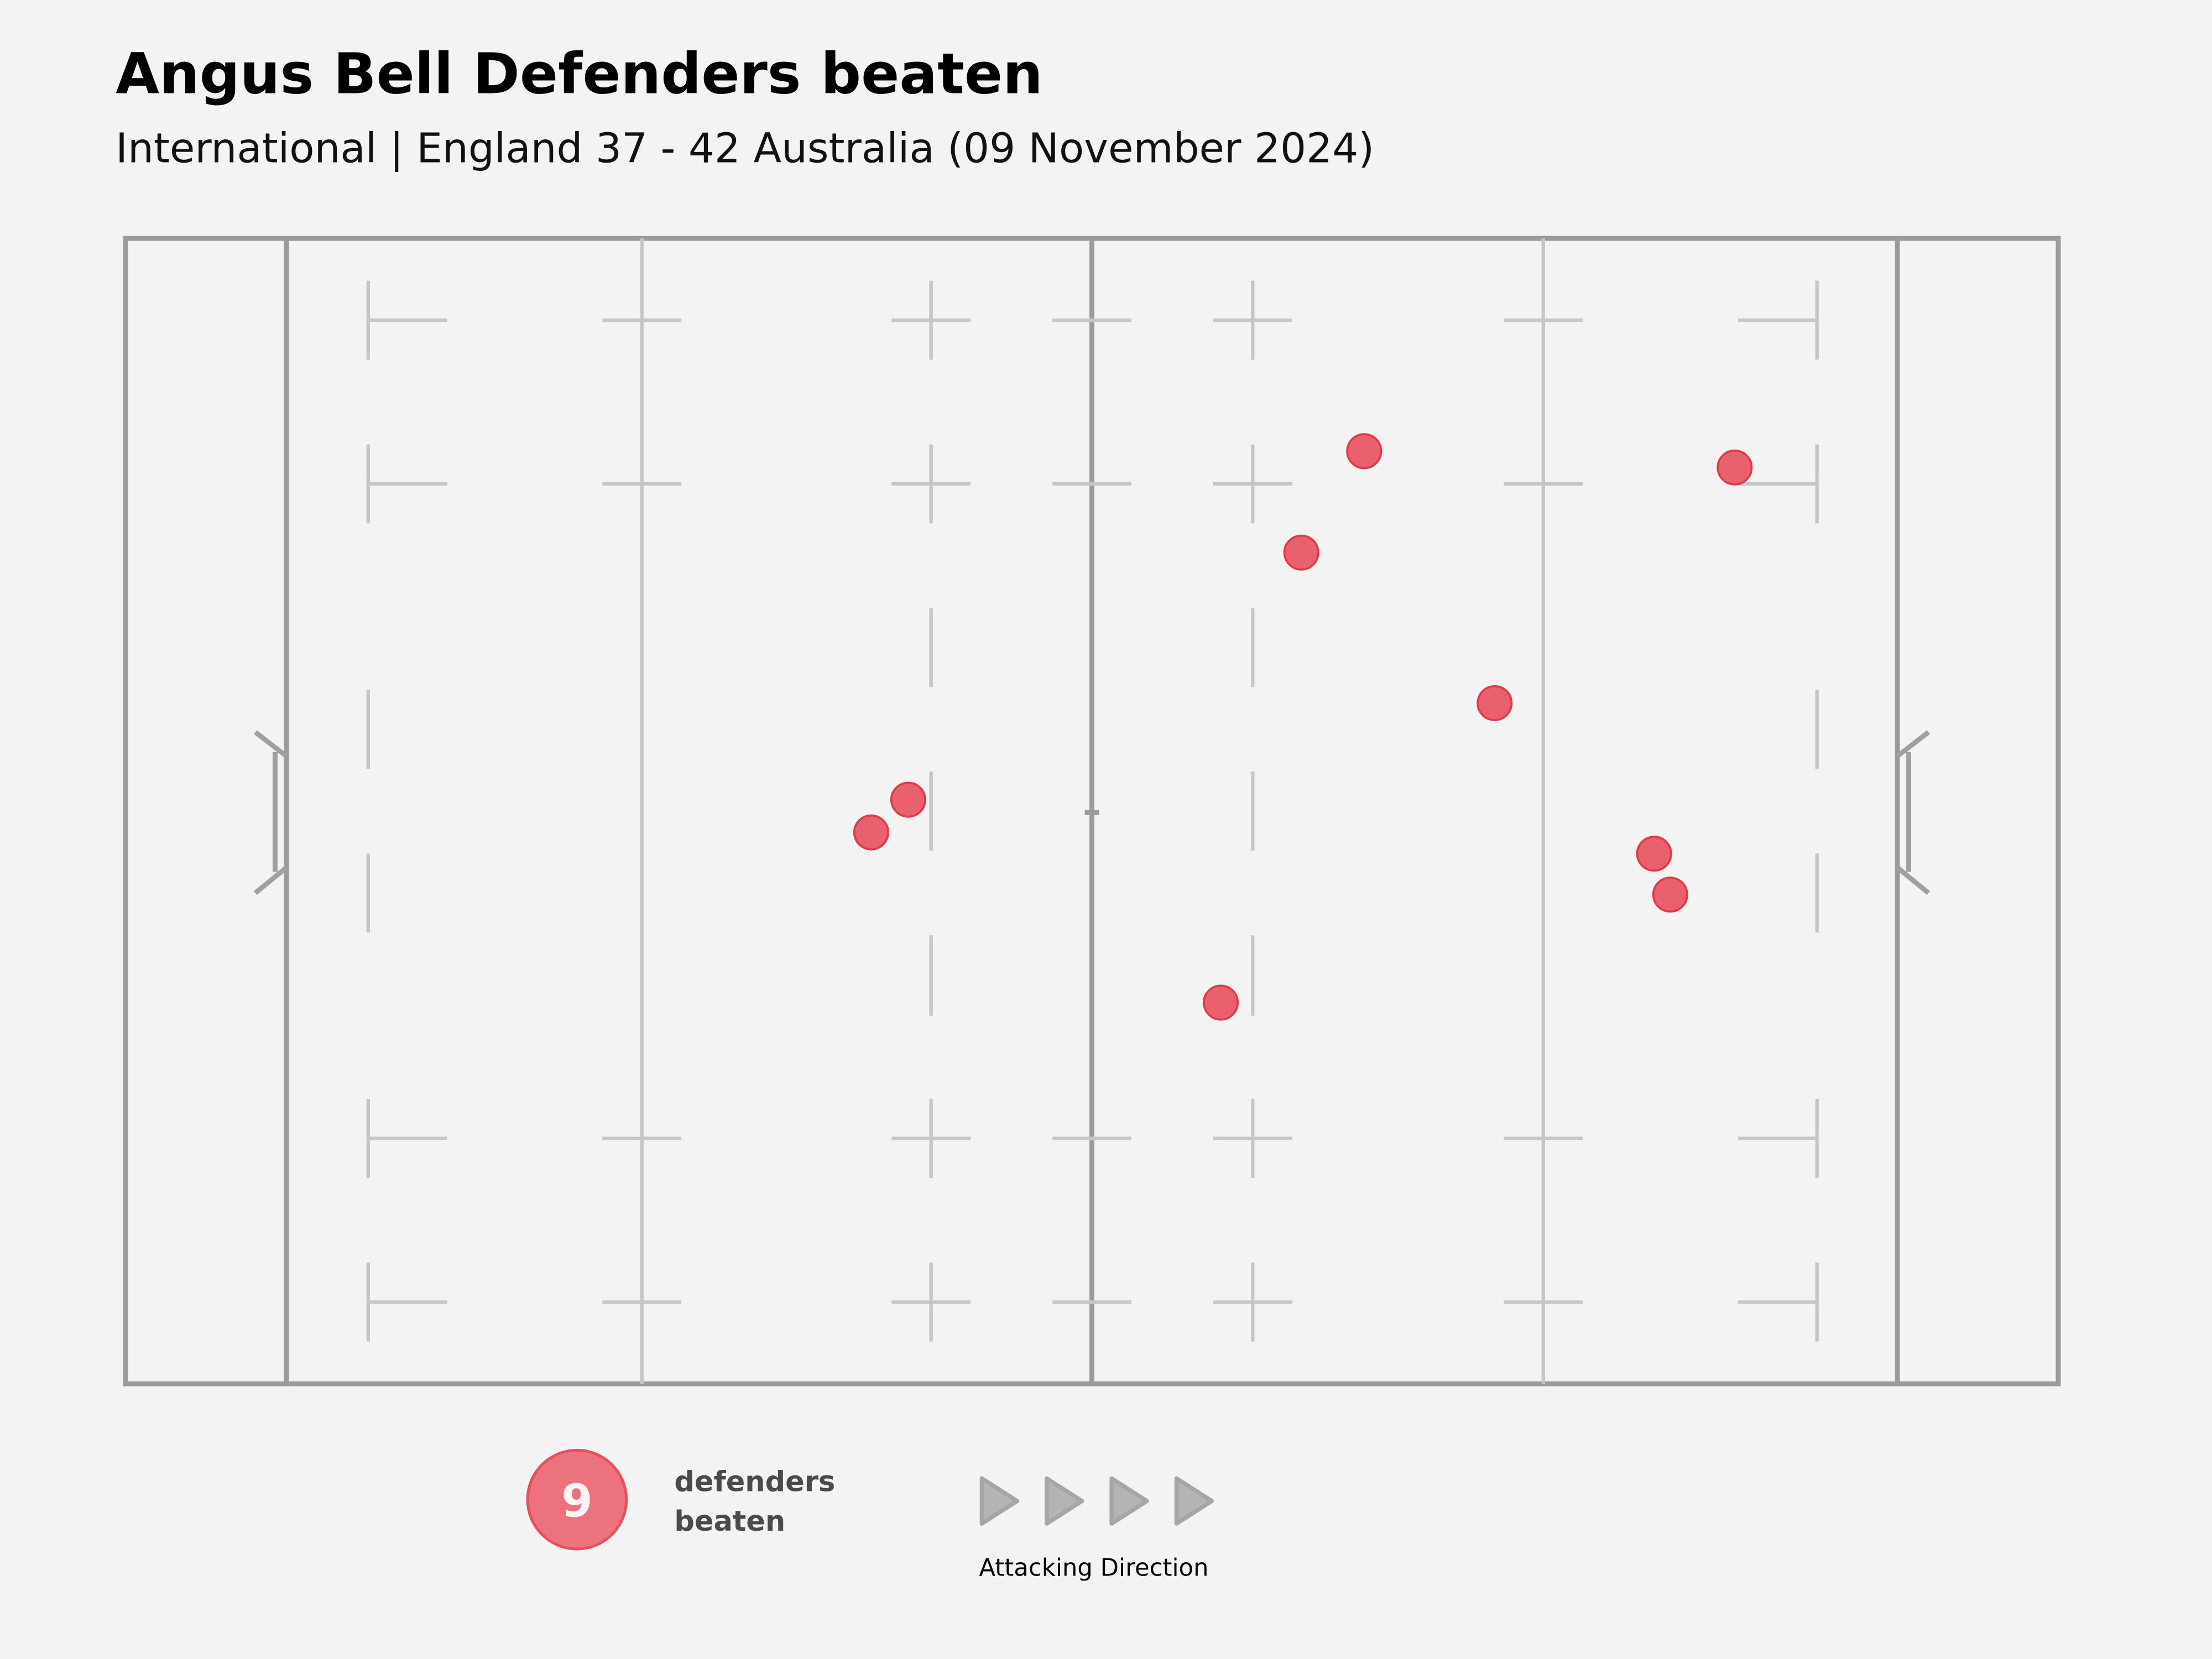 The image size is (2212, 1659). Describe the element at coordinates (1093, 1568) in the screenshot. I see `attacking-direction-label: Attacking Direction` at that location.